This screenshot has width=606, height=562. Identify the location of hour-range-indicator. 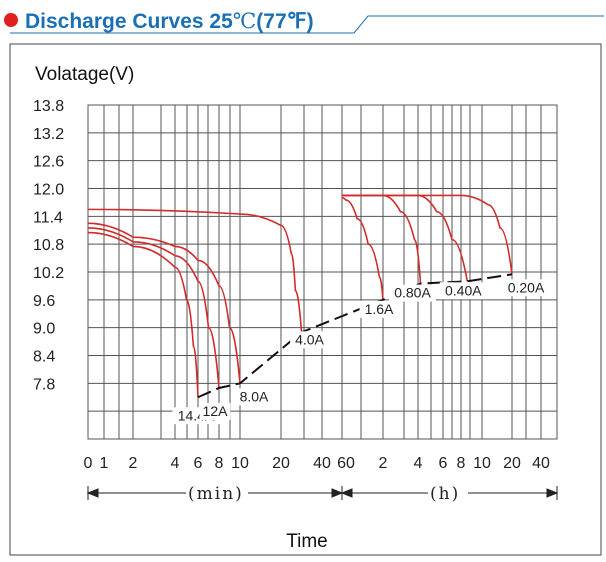
(449, 493).